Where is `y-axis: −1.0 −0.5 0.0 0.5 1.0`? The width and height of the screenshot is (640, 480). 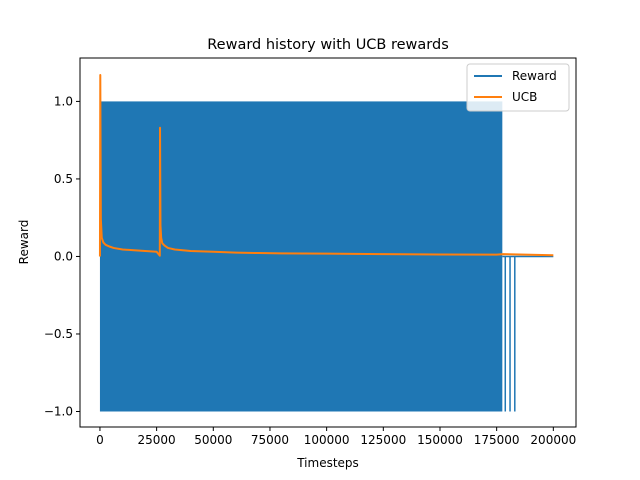
y-axis: −1.0 −0.5 0.0 0.5 1.0 is located at coordinates (62, 256).